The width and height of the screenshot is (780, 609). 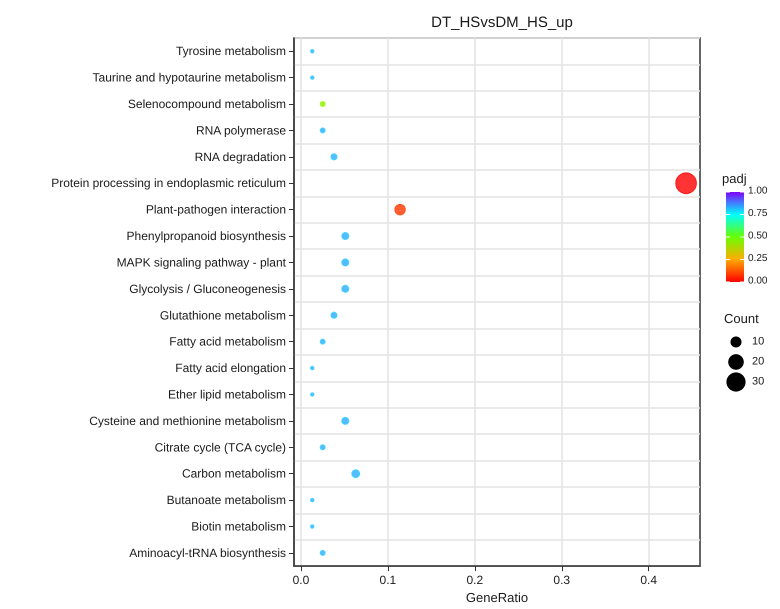 What do you see at coordinates (758, 191) in the screenshot?
I see `color-bar-label: 1.00` at bounding box center [758, 191].